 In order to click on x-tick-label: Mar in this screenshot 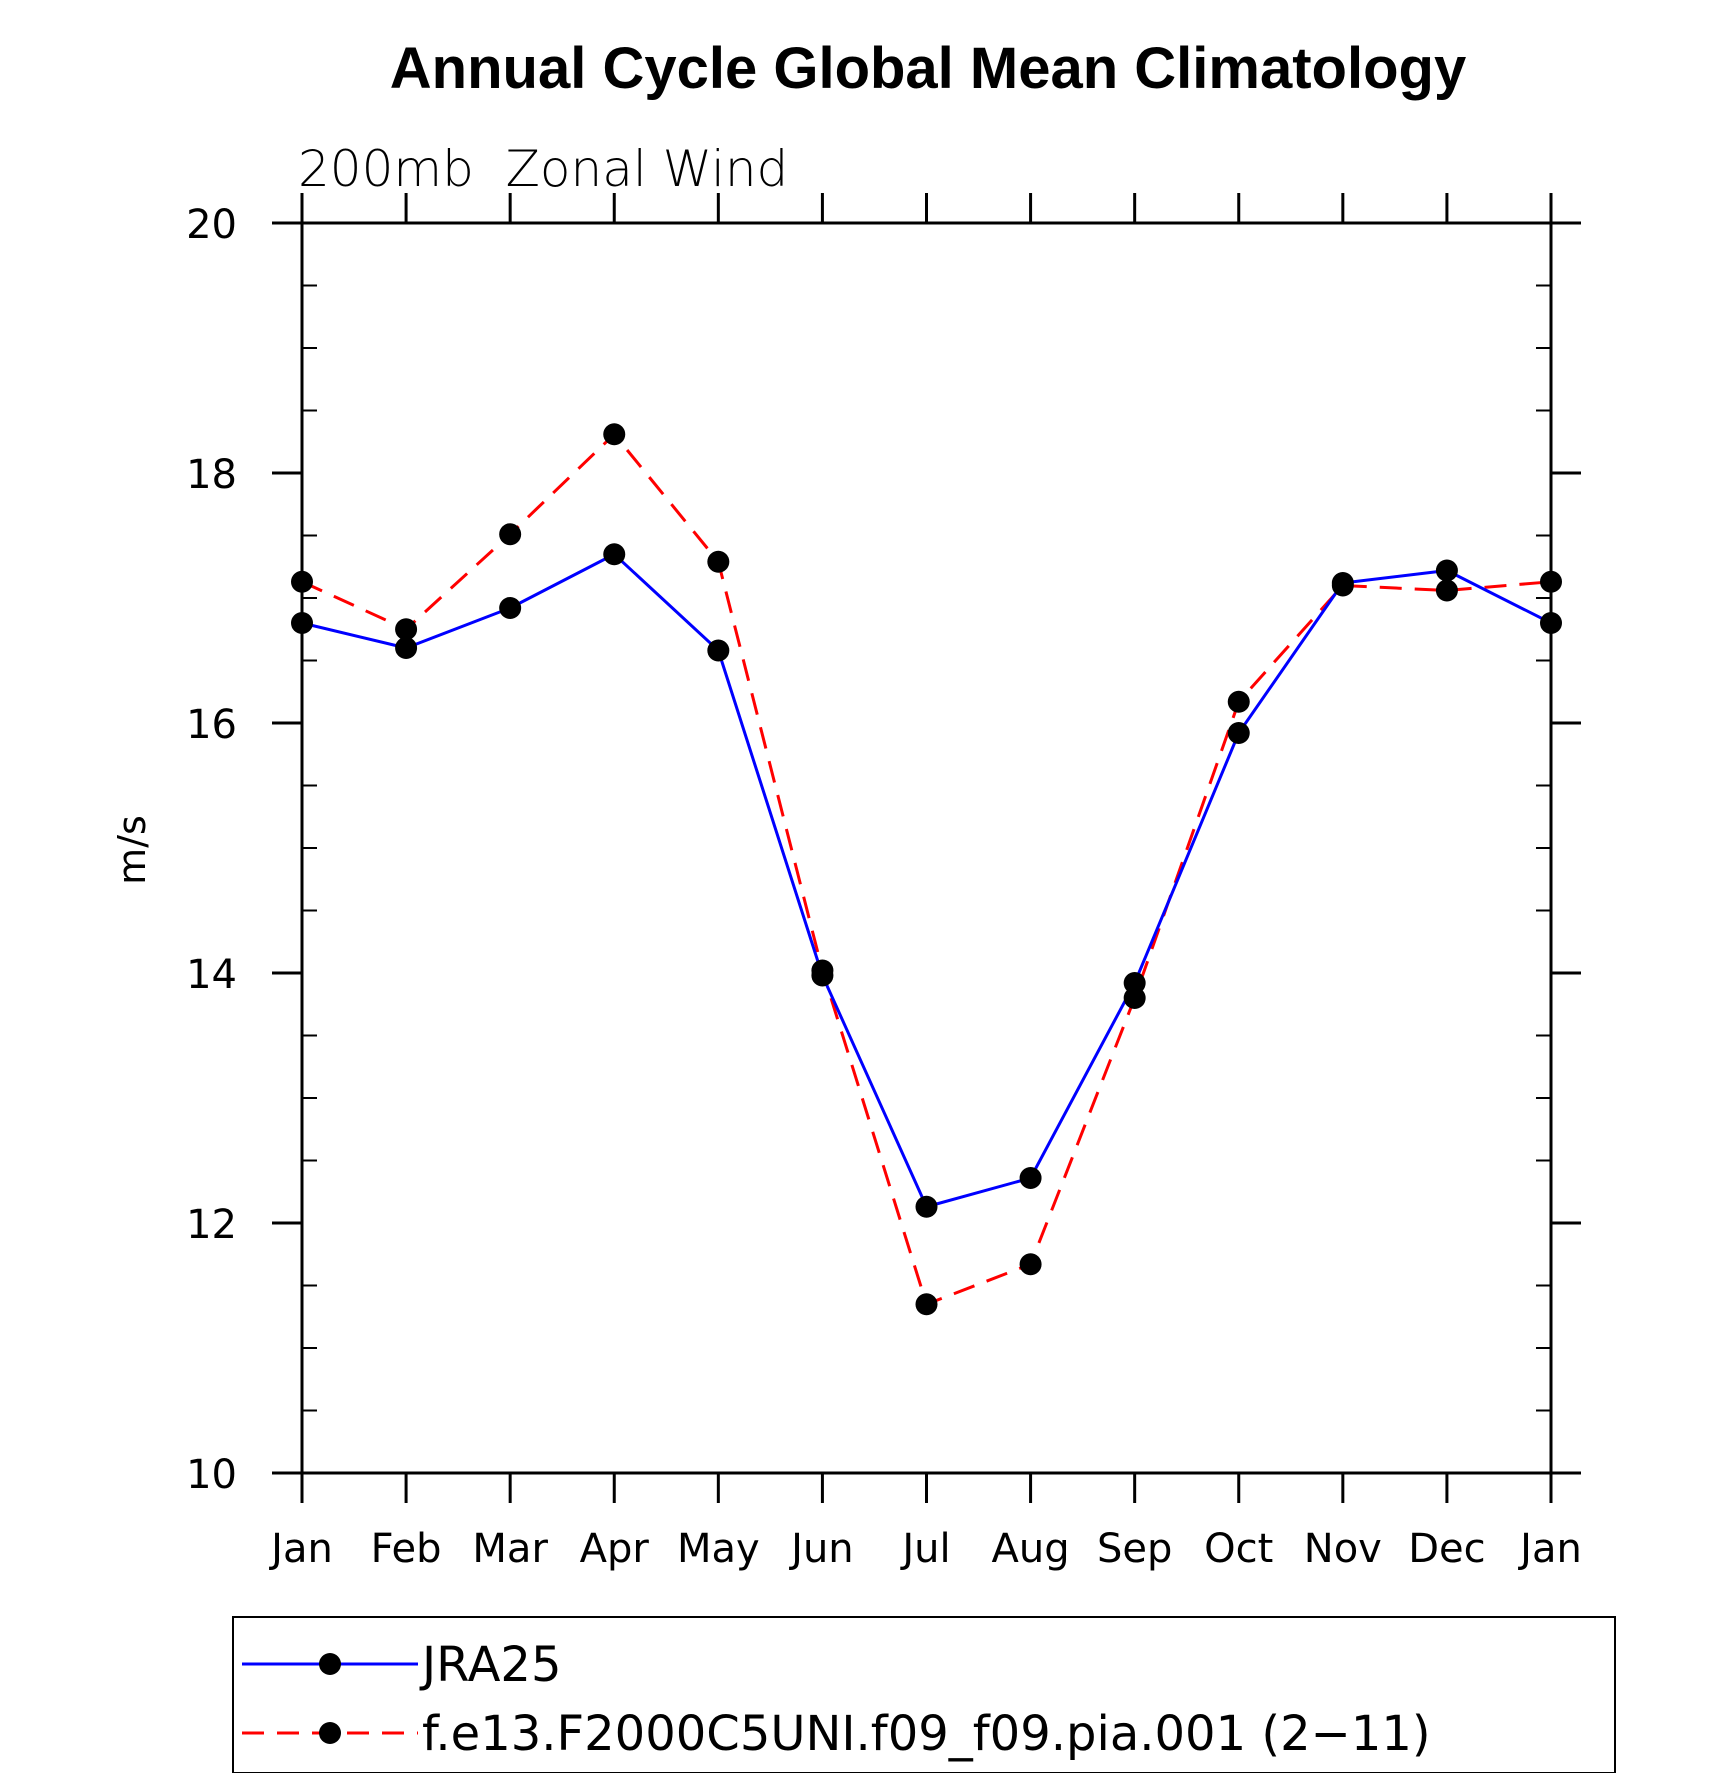, I will do `click(510, 1549)`.